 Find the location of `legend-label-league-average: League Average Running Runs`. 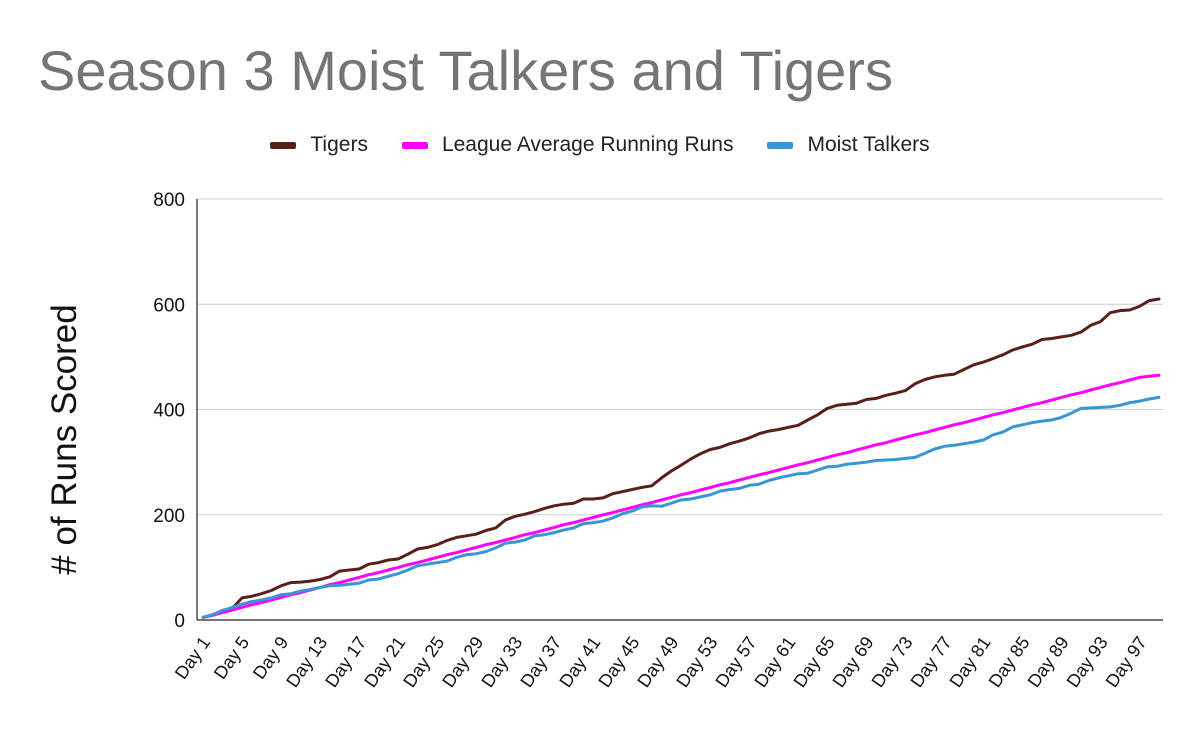

legend-label-league-average: League Average Running Runs is located at coordinates (587, 144).